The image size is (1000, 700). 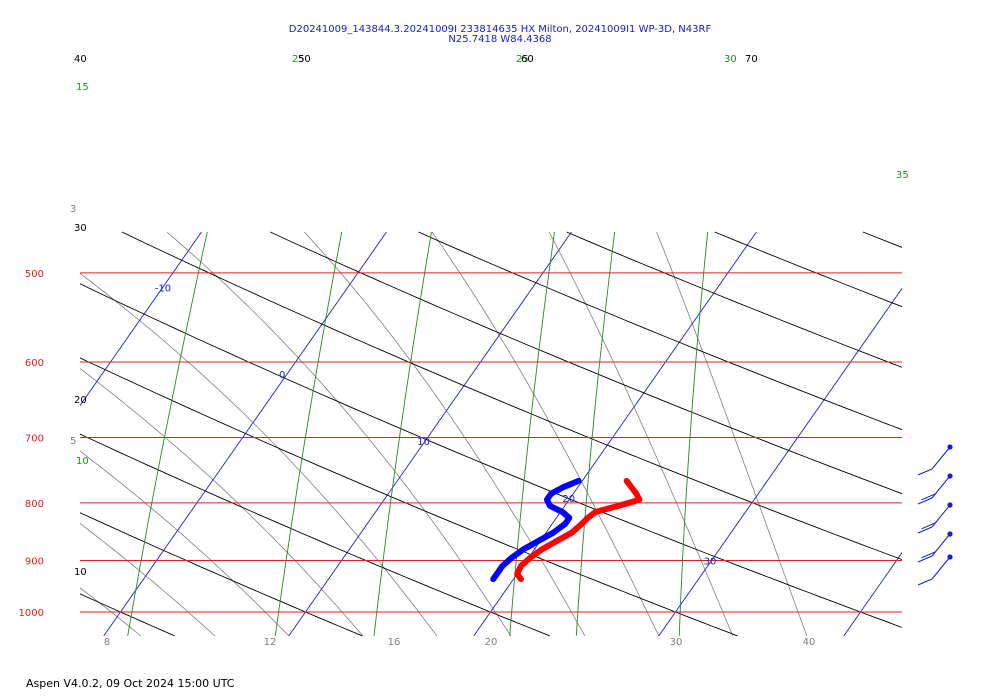 I want to click on mixing-ratio-label: 35, so click(x=902, y=175).